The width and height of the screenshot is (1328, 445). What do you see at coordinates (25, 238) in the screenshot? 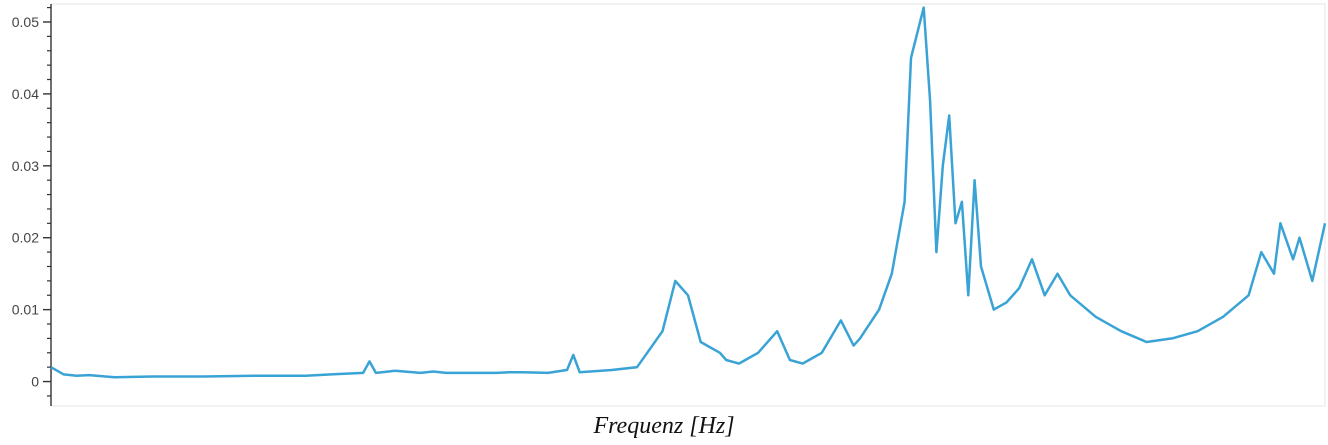
I see `y-tick-label: 0.02` at bounding box center [25, 238].